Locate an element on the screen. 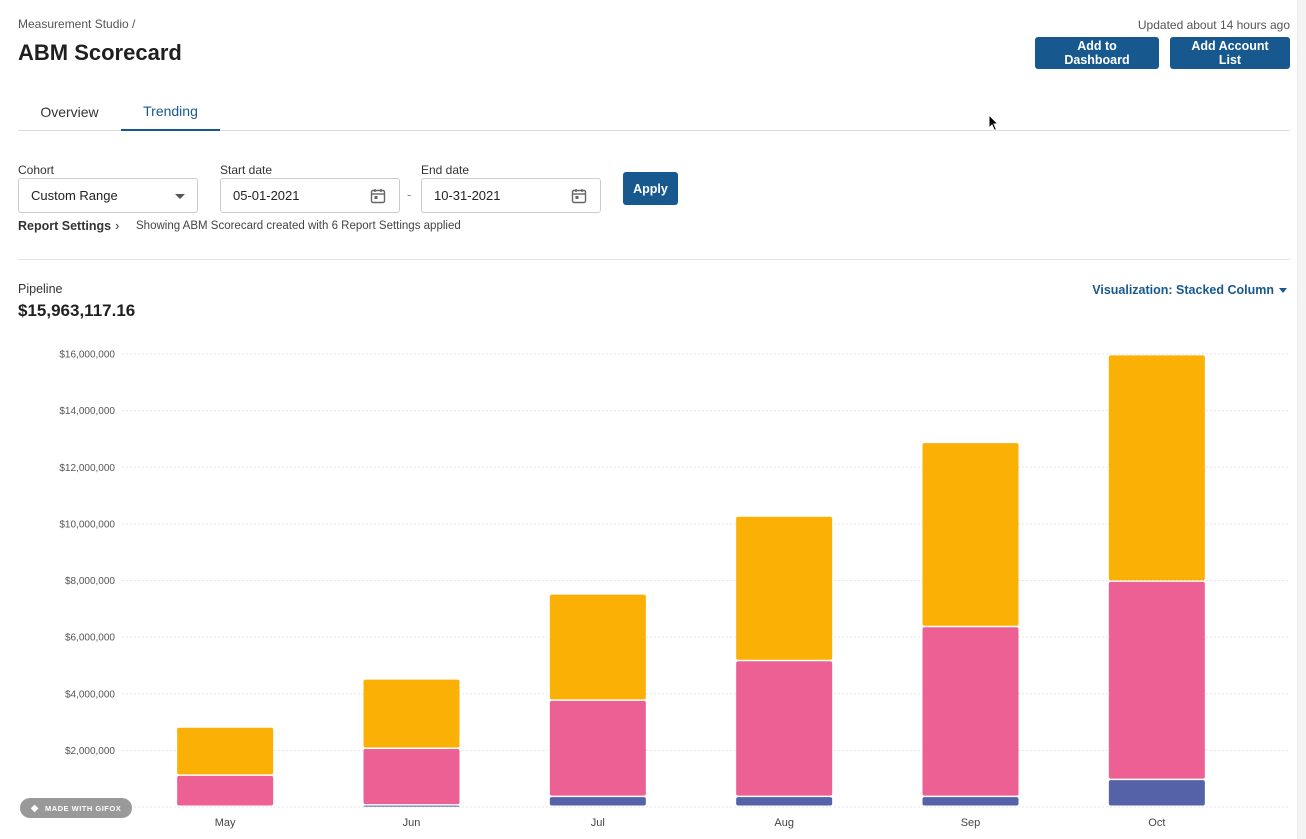 The height and width of the screenshot is (839, 1306). mouse-cursor-icon is located at coordinates (994, 123).